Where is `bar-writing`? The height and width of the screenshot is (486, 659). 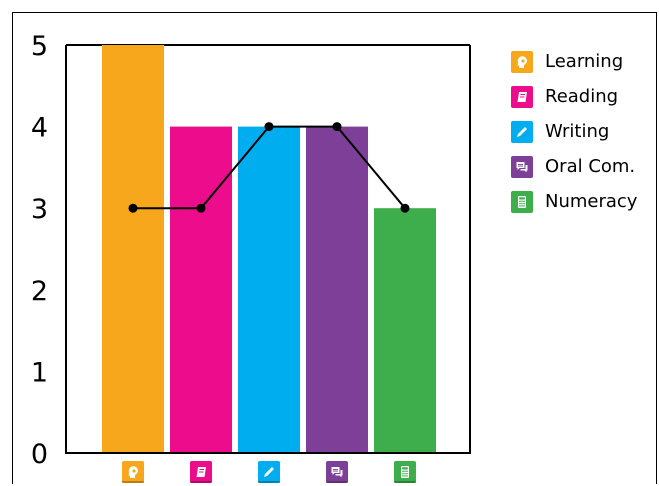 bar-writing is located at coordinates (269, 289).